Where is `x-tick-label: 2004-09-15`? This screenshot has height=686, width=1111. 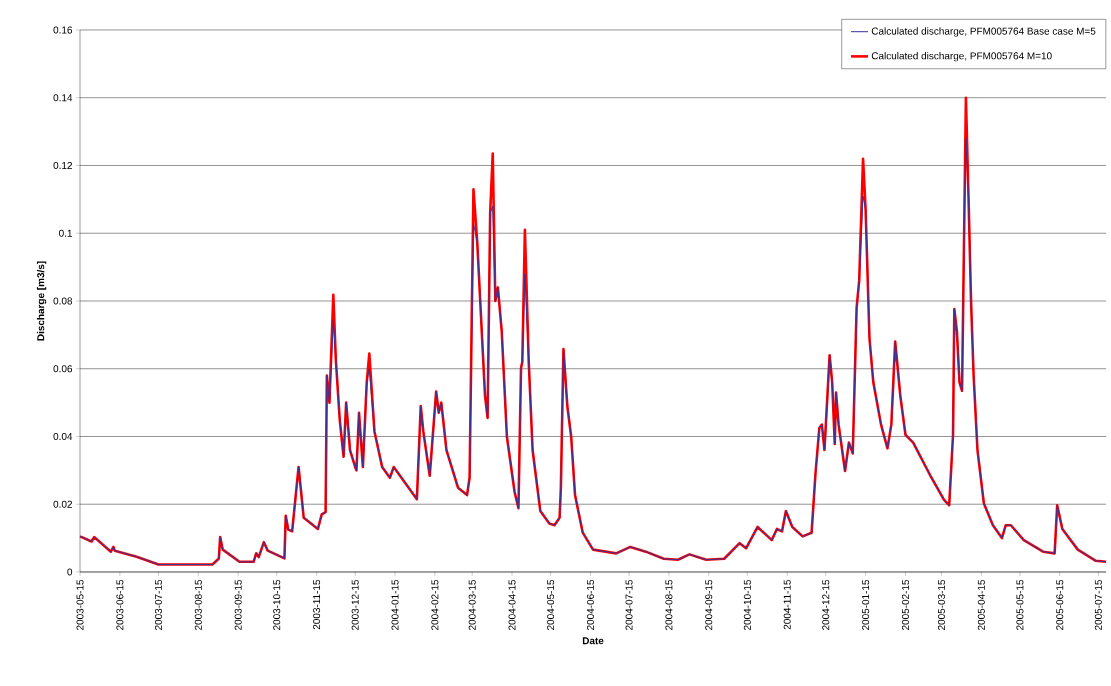 x-tick-label: 2004-09-15 is located at coordinates (709, 604).